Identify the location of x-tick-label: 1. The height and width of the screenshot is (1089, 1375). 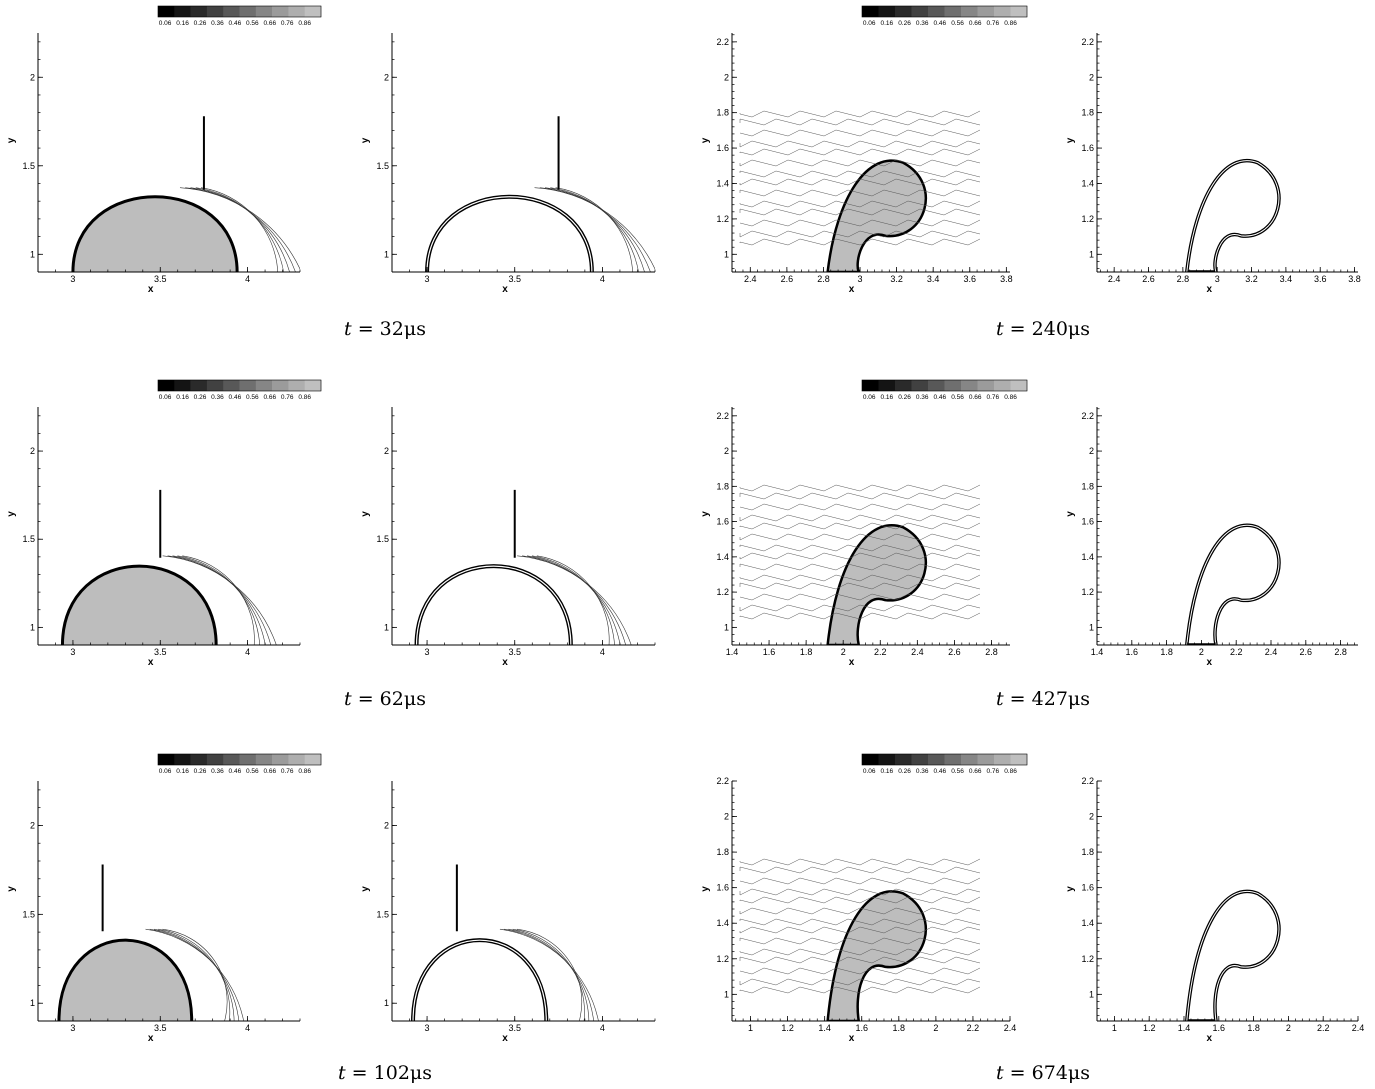
(750, 1028).